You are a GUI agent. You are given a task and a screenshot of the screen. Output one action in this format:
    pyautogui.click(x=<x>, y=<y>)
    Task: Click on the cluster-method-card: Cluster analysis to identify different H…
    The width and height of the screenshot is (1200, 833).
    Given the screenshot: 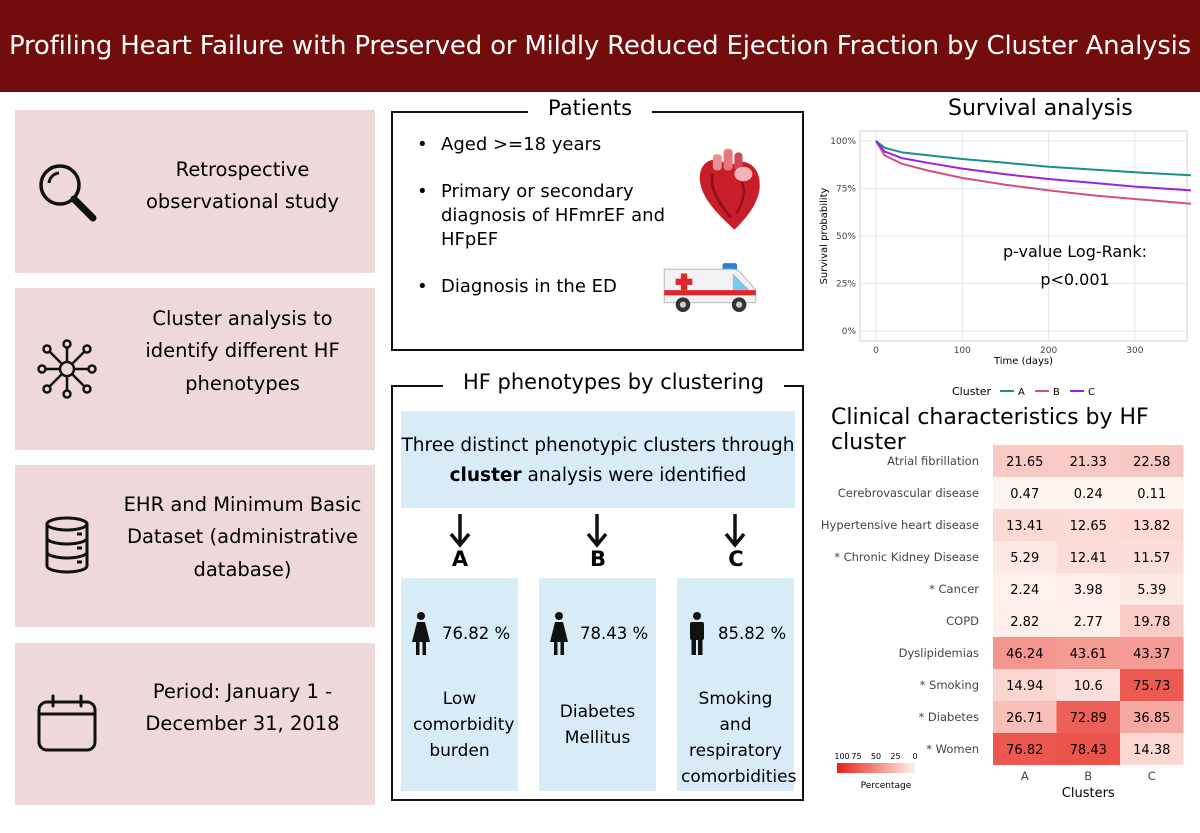 What is the action you would take?
    pyautogui.click(x=195, y=369)
    